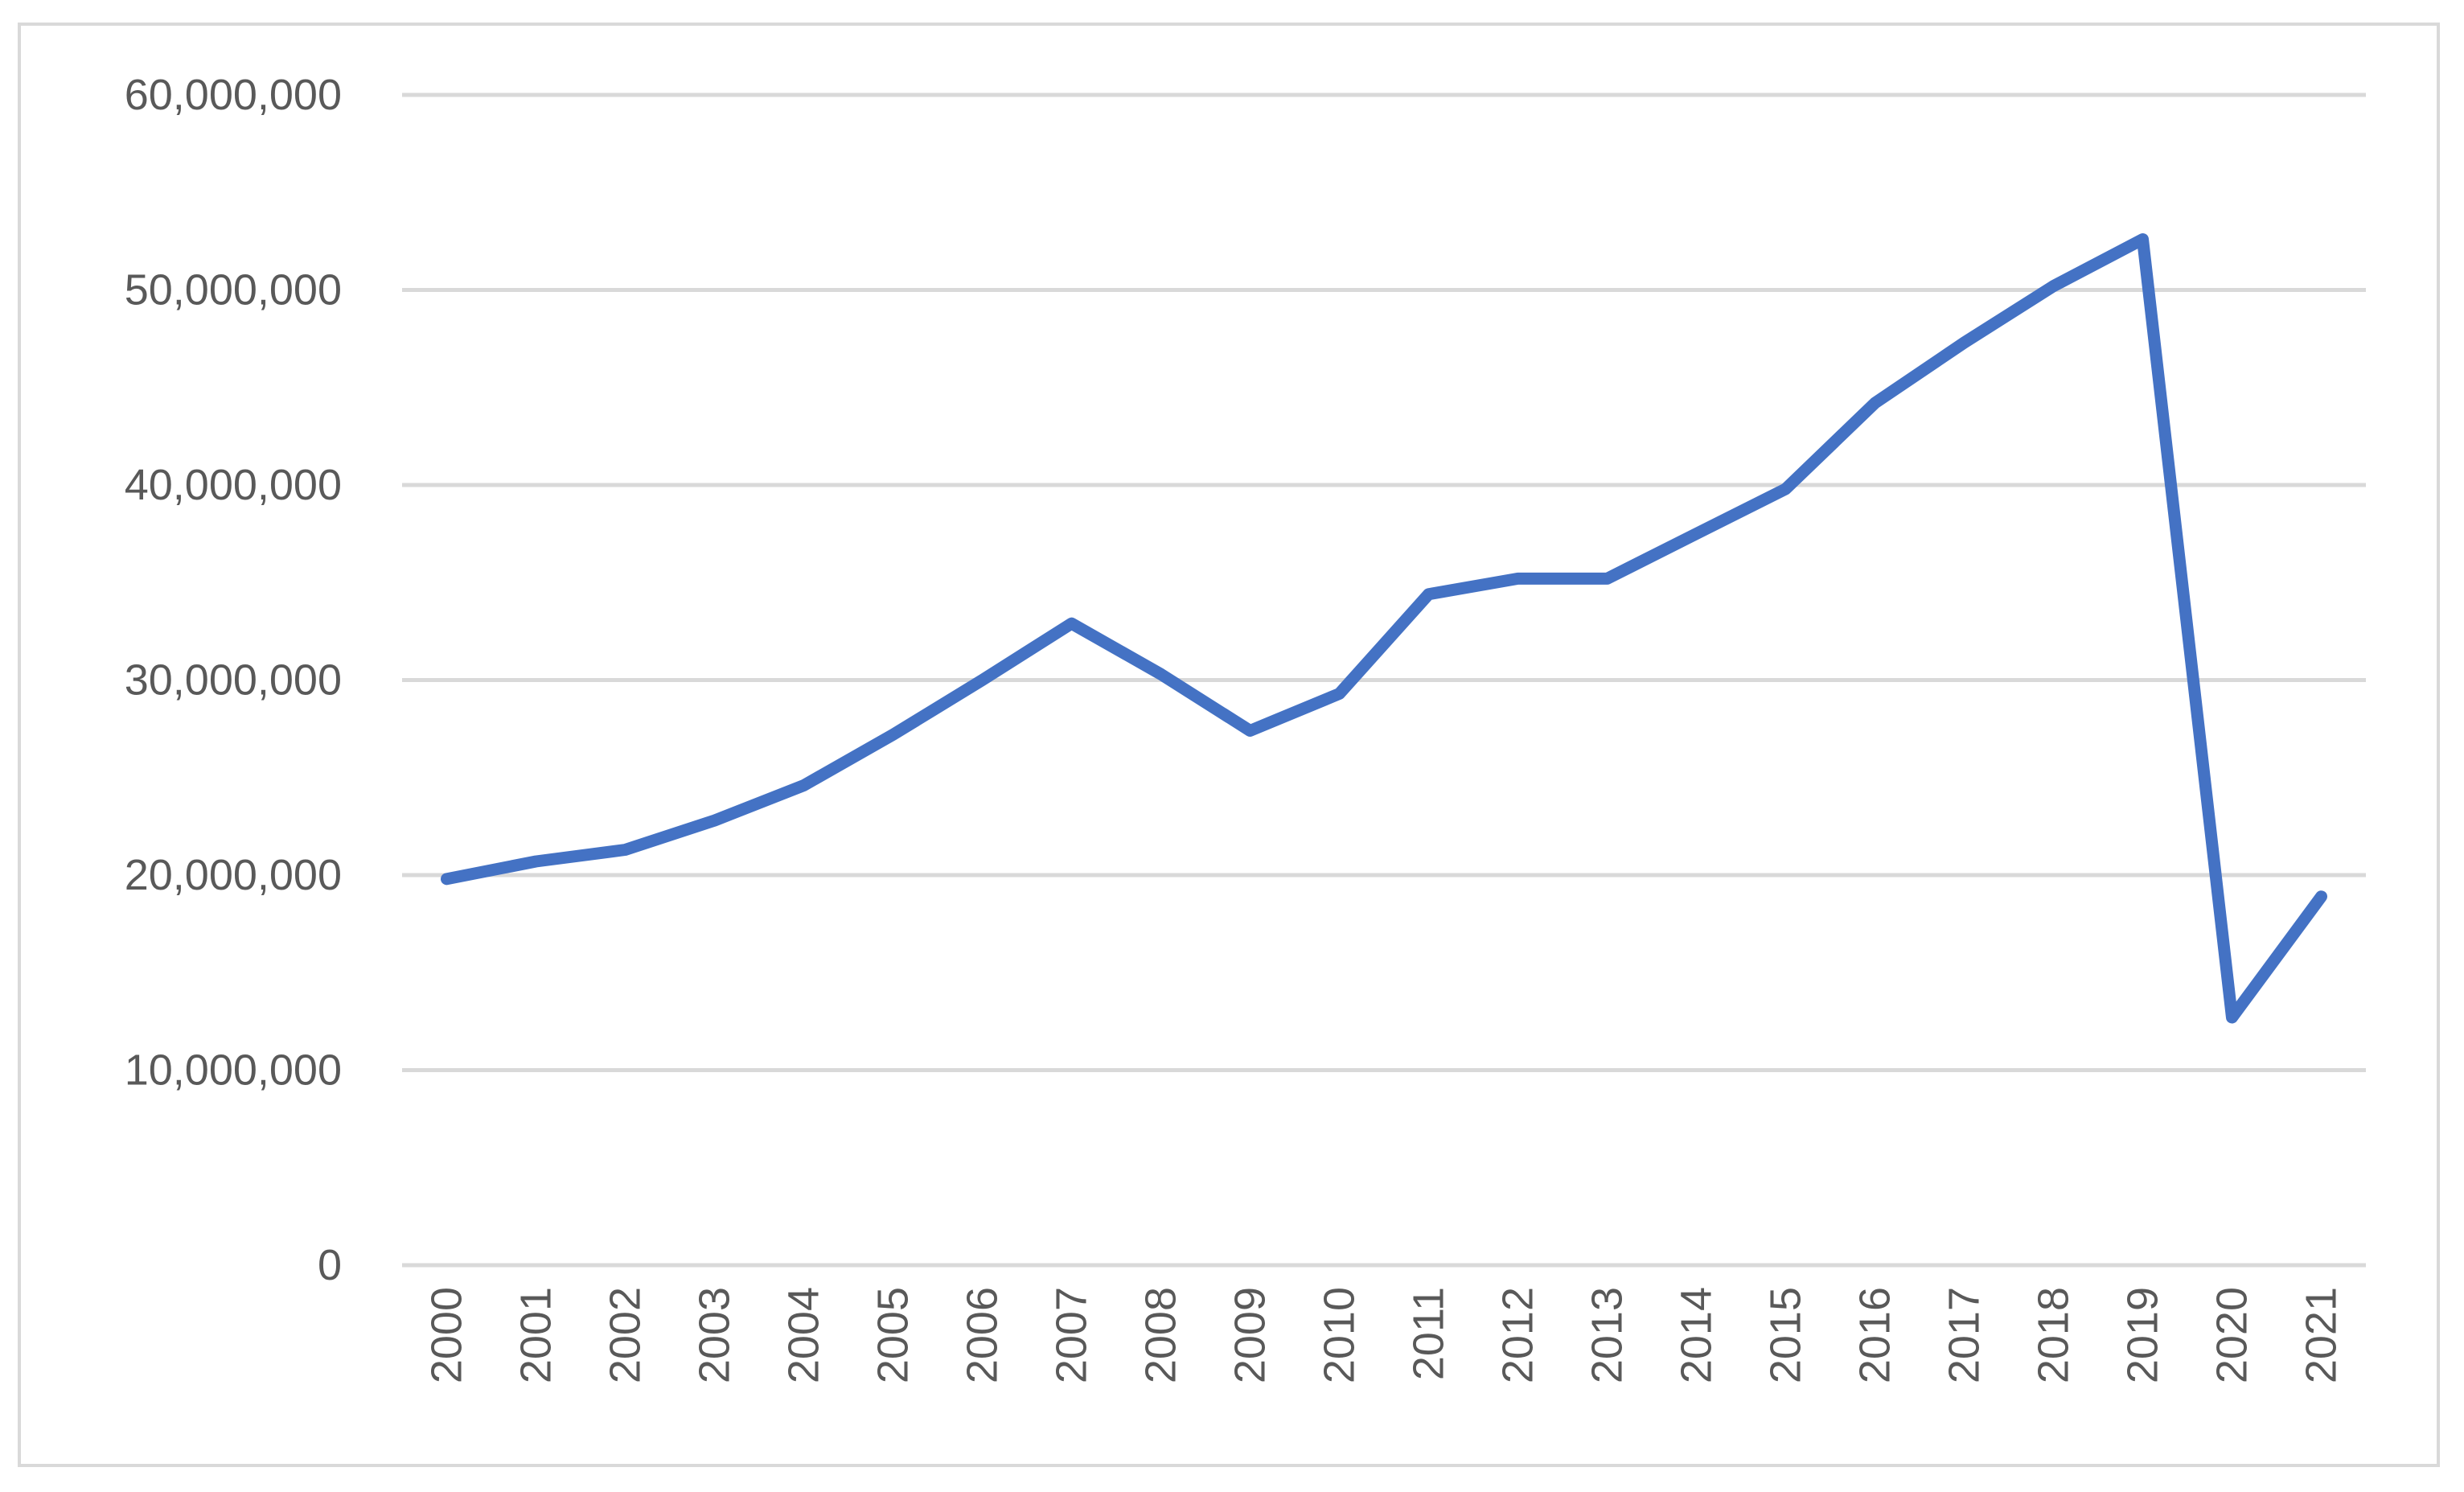  Describe the element at coordinates (893, 1335) in the screenshot. I see `x-tick-label: 2005` at that location.